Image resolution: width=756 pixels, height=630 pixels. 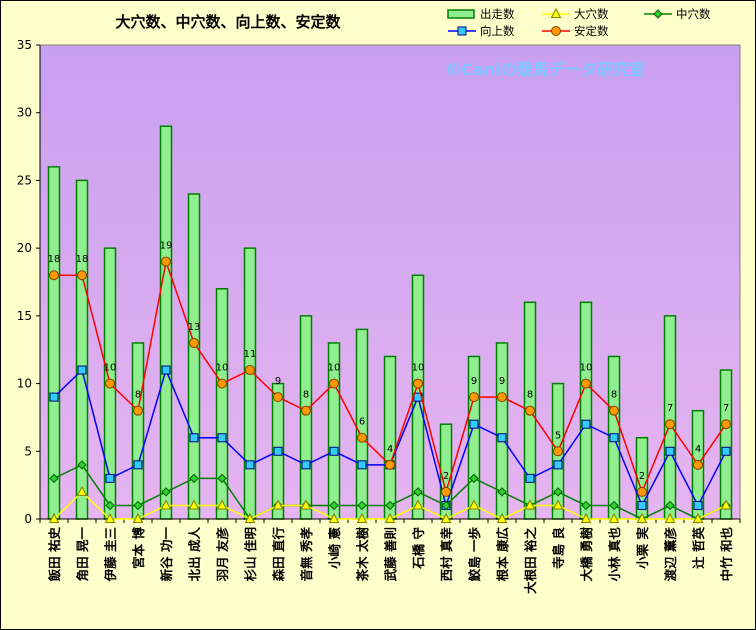 What do you see at coordinates (591, 31) in the screenshot?
I see `legend-label: 安定数` at bounding box center [591, 31].